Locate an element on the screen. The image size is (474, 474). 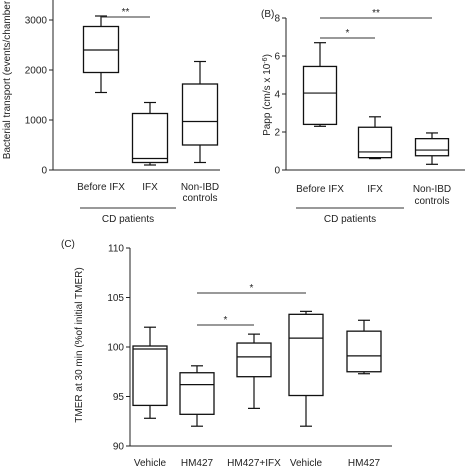
y-axis-label-superscript: -6 is located at coordinates (265, 60).